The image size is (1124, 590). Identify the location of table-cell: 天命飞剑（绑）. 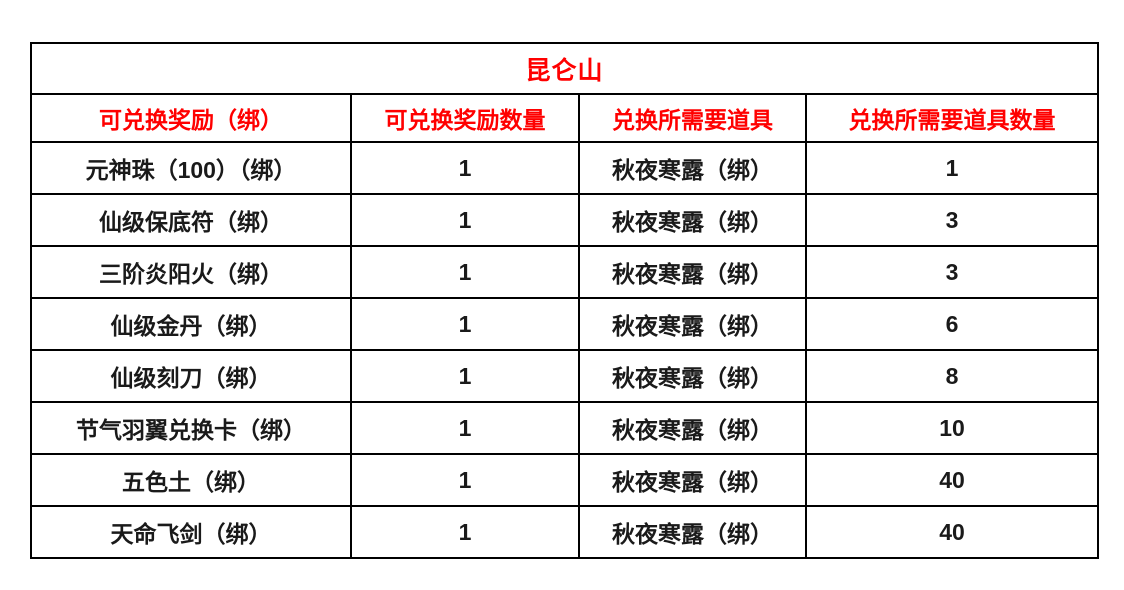
(191, 532).